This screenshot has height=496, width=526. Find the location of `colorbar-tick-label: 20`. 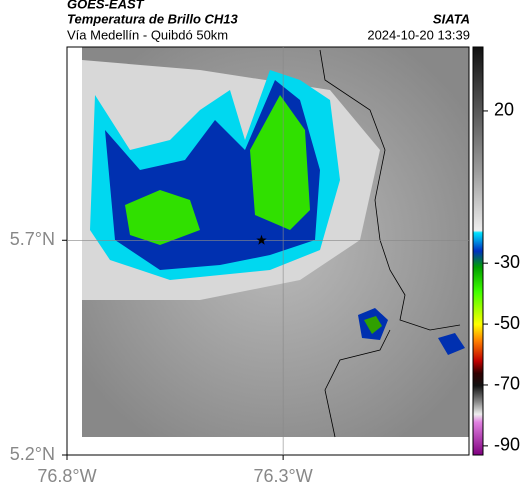

colorbar-tick-label: 20 is located at coordinates (504, 110).